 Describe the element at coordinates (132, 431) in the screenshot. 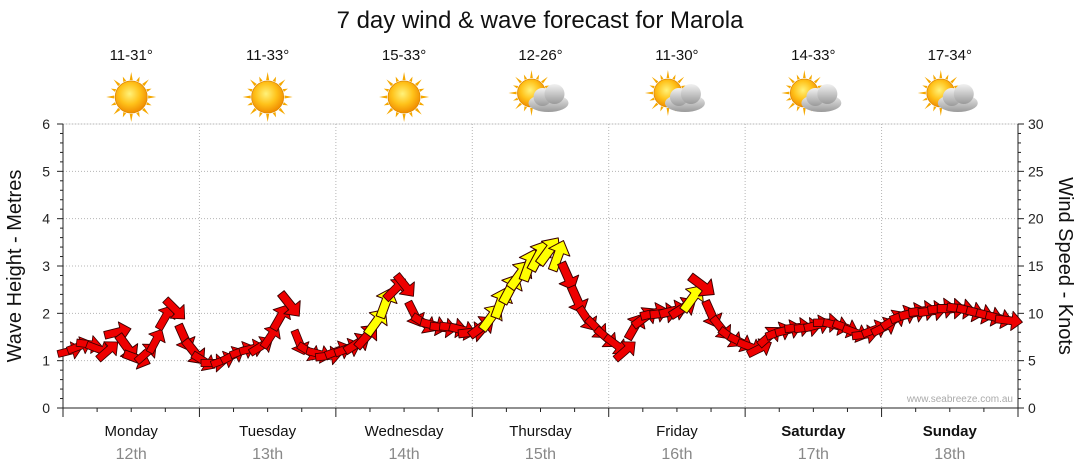

I see `day-label: Monday` at that location.